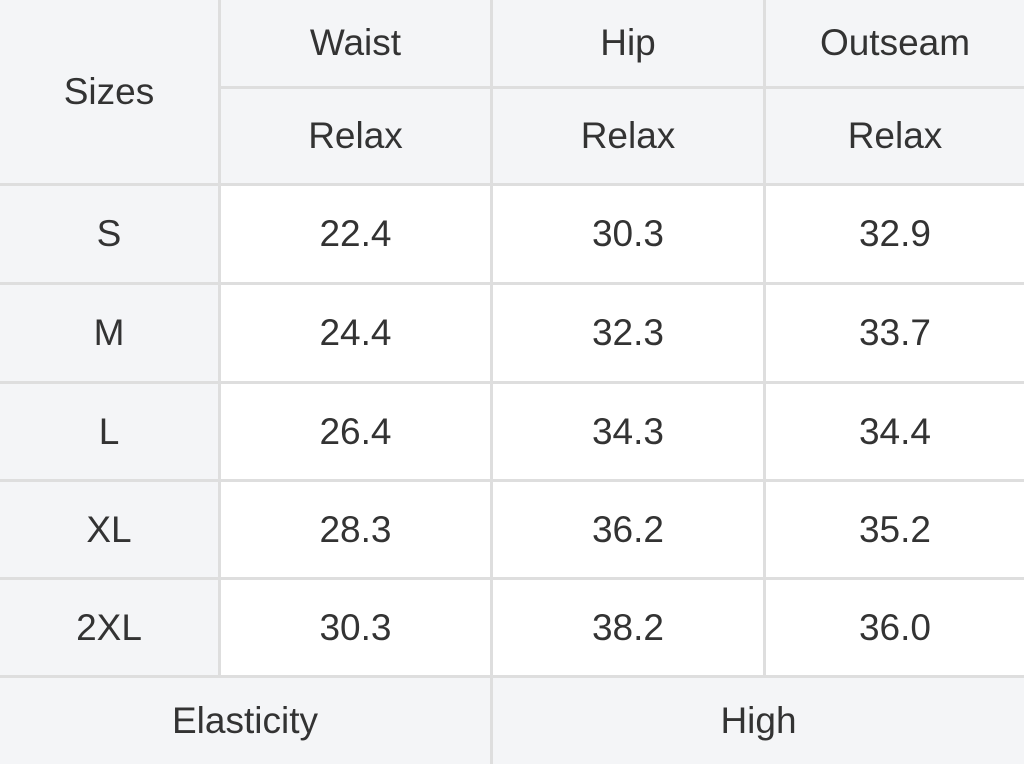 This screenshot has width=1024, height=764. What do you see at coordinates (245, 721) in the screenshot?
I see `elasticity-label: Elasticity` at bounding box center [245, 721].